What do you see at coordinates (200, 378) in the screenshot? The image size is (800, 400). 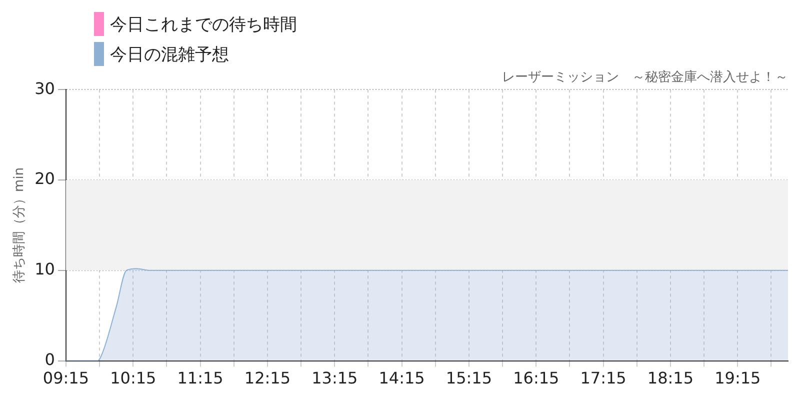 I see `x-tick-label: 11:15` at bounding box center [200, 378].